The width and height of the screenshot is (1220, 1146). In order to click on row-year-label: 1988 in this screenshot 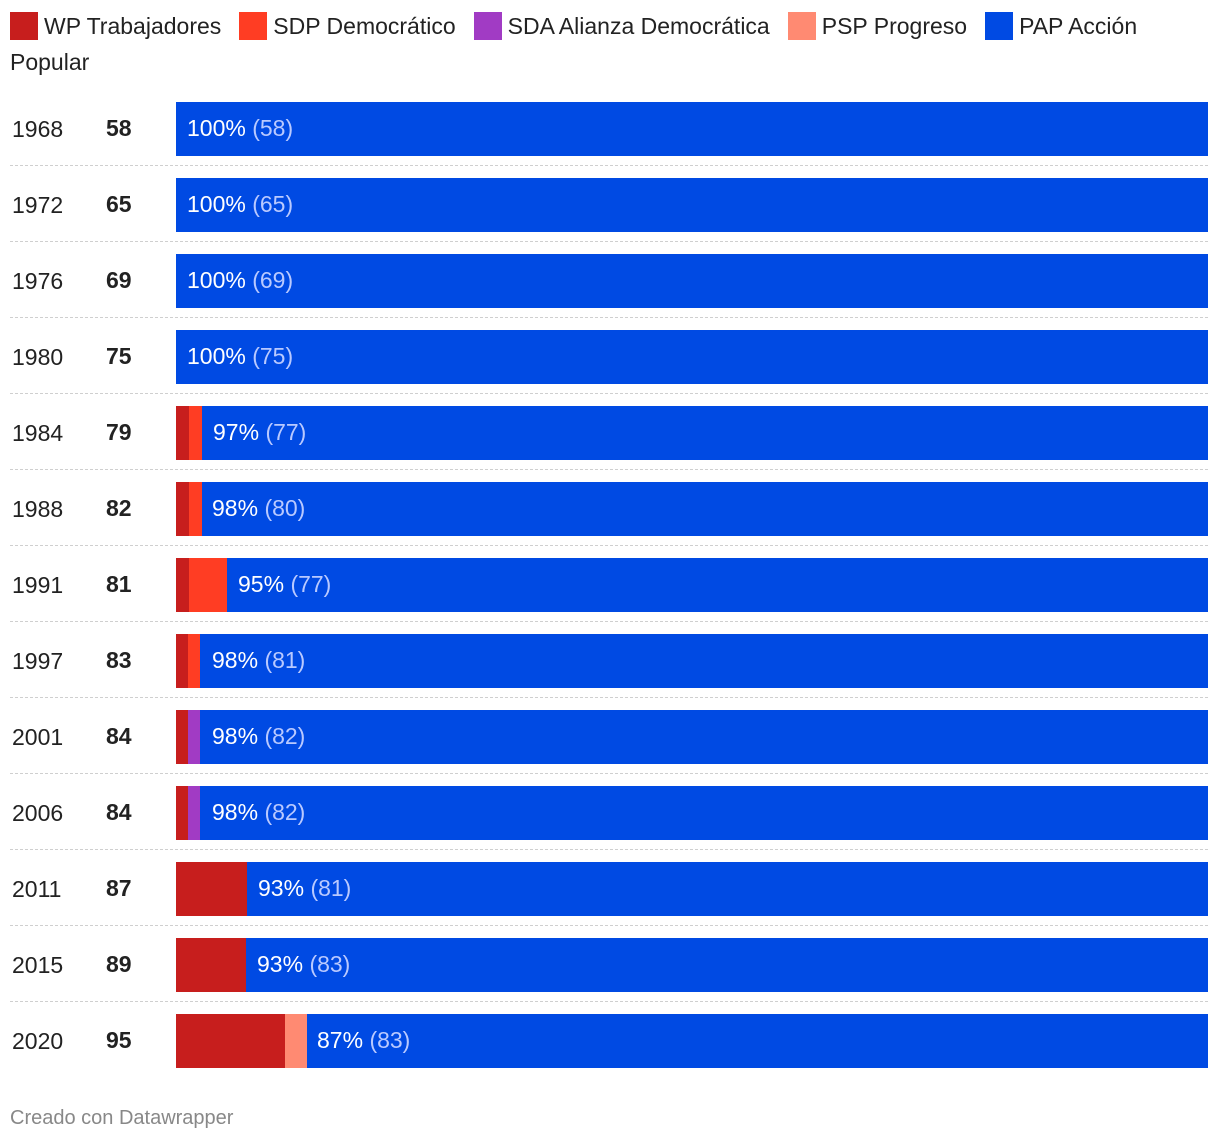, I will do `click(38, 509)`.